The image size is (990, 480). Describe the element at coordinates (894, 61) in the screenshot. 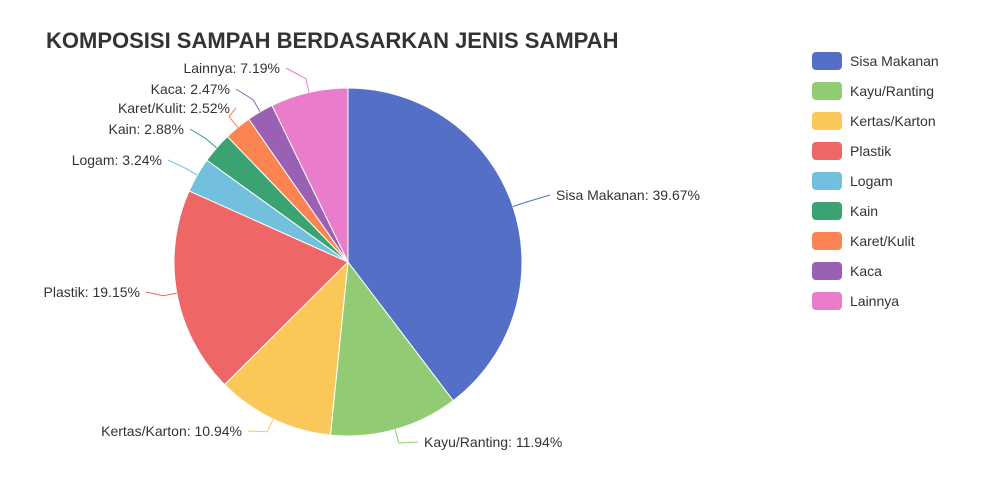

I see `legend-label-sisa-makanan: Sisa Makanan` at that location.